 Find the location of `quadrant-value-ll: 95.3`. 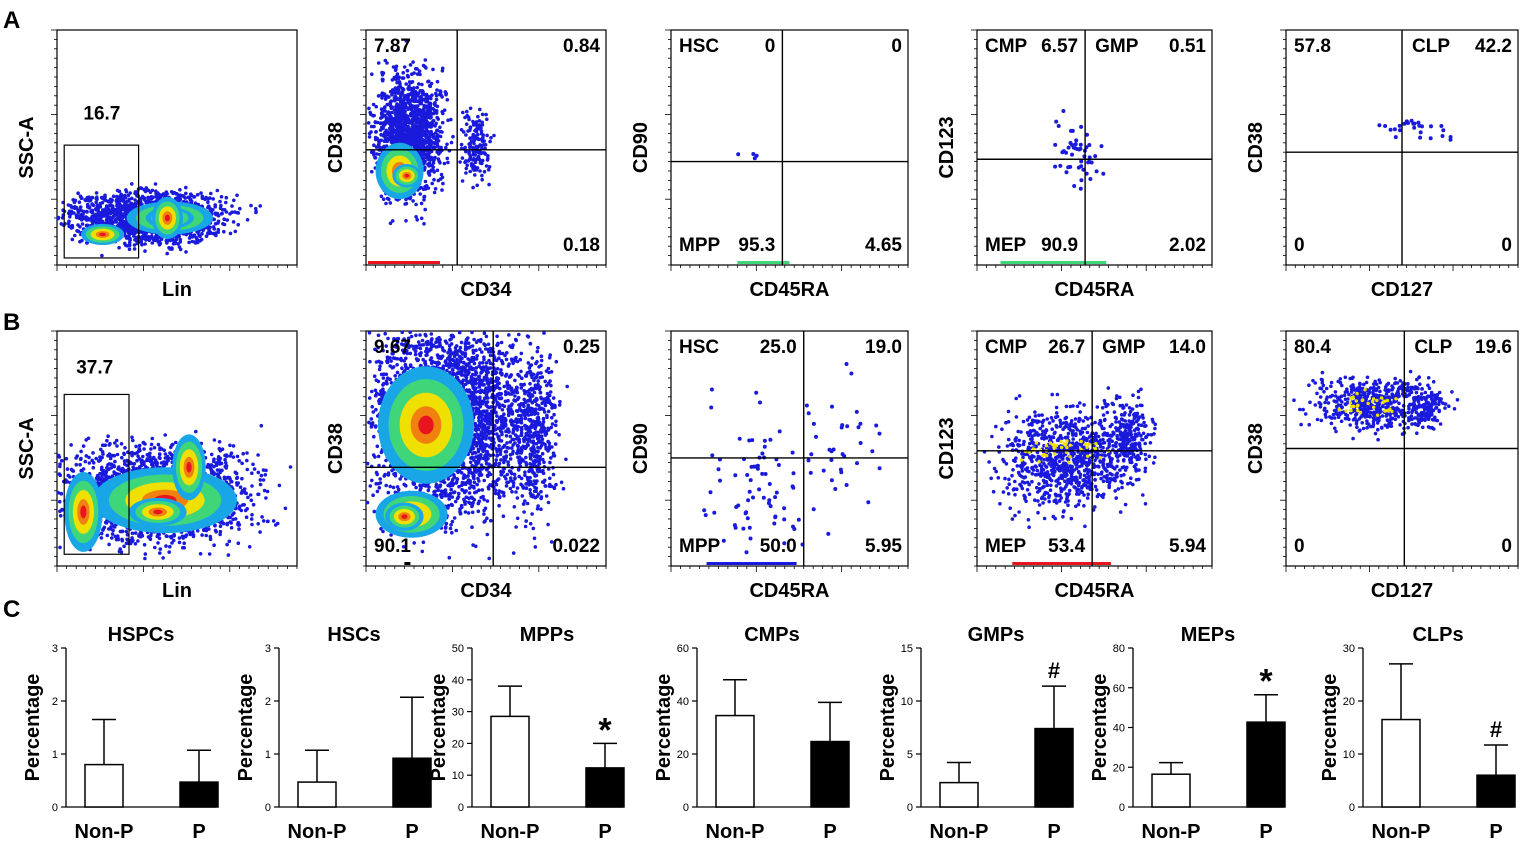

quadrant-value-ll: 95.3 is located at coordinates (756, 245).